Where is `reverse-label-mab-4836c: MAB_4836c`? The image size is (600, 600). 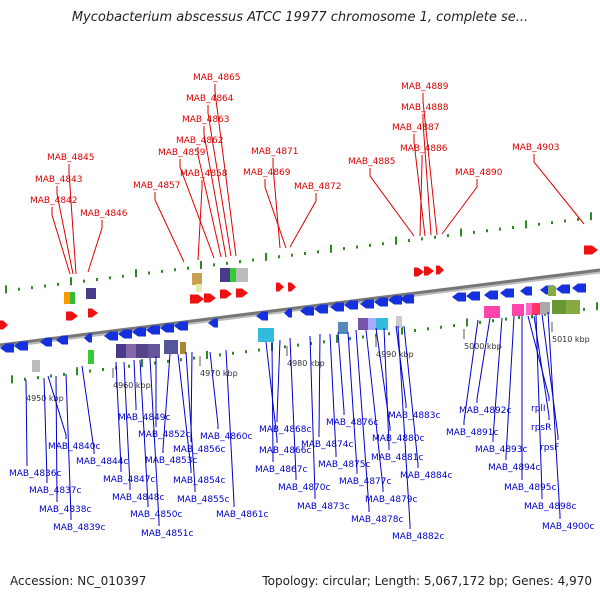
reverse-label-mab-4836c: MAB_4836c is located at coordinates (35, 474).